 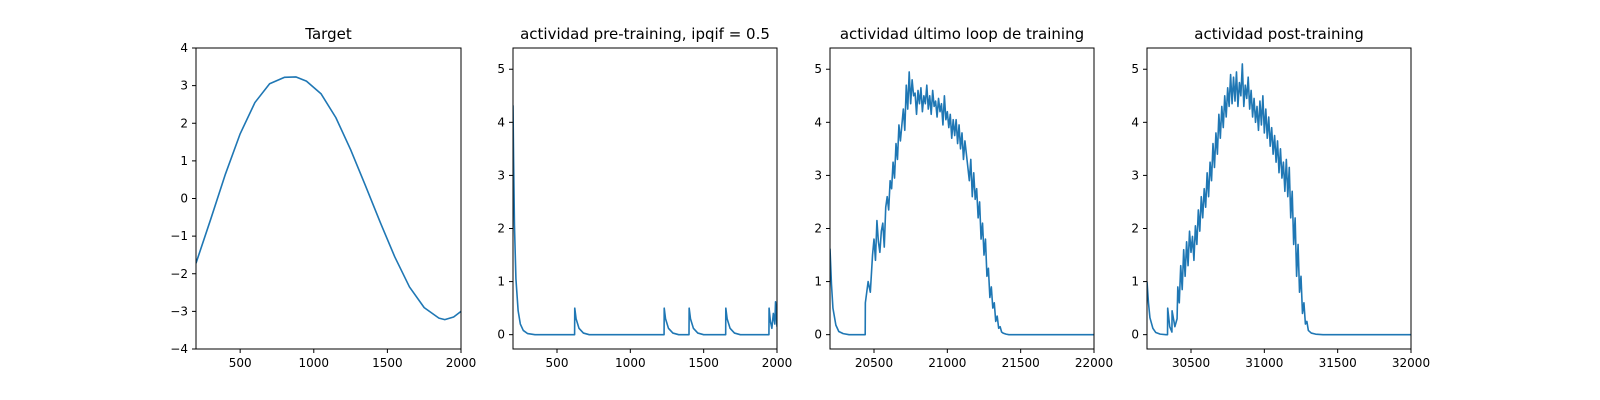 What do you see at coordinates (179, 311) in the screenshot?
I see `y-tick-label: −3` at bounding box center [179, 311].